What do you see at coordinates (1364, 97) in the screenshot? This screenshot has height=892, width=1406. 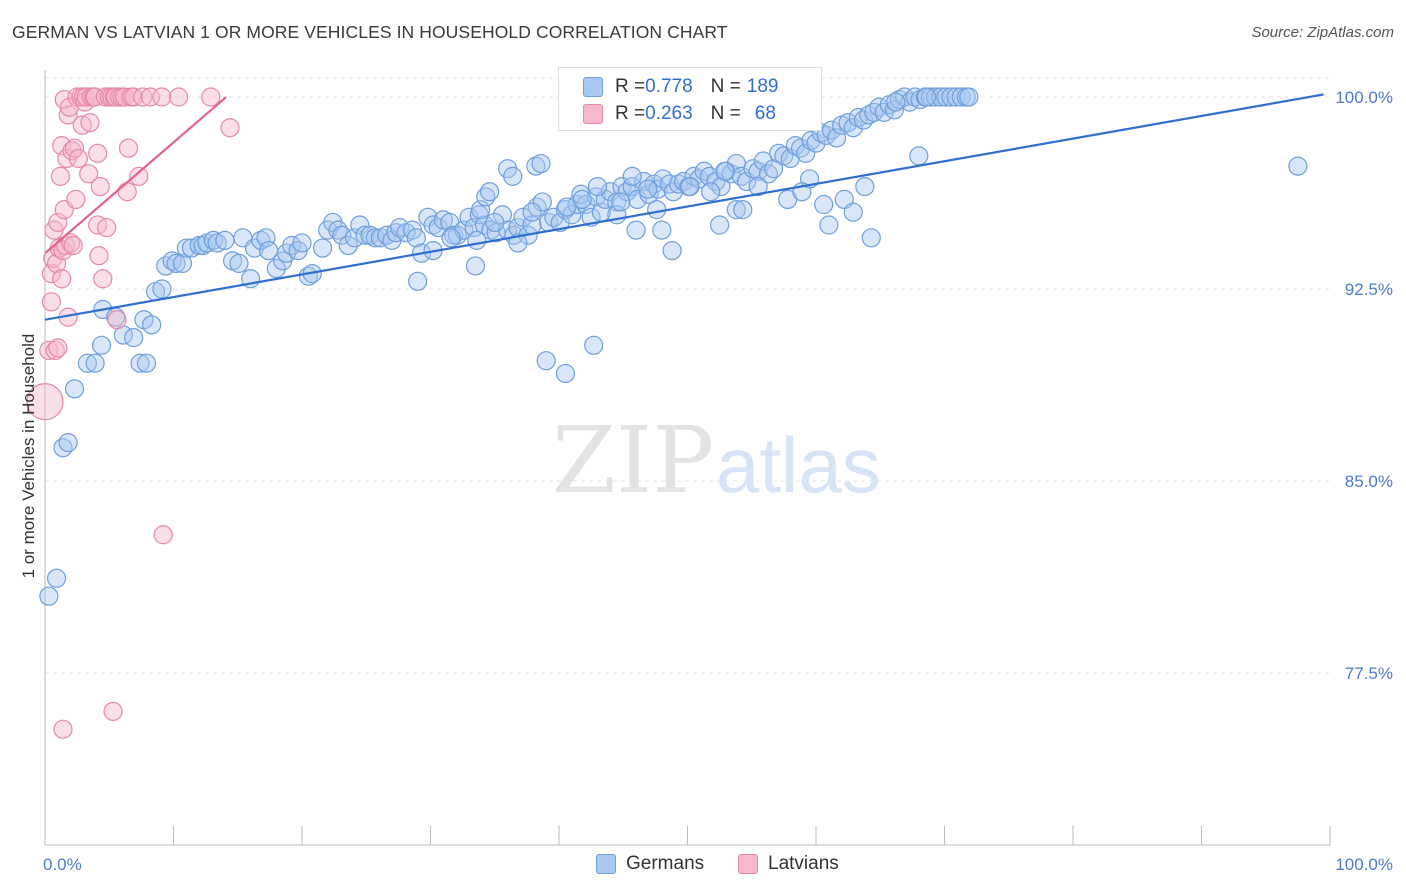 I see `y-tick-label: 100.0%` at bounding box center [1364, 97].